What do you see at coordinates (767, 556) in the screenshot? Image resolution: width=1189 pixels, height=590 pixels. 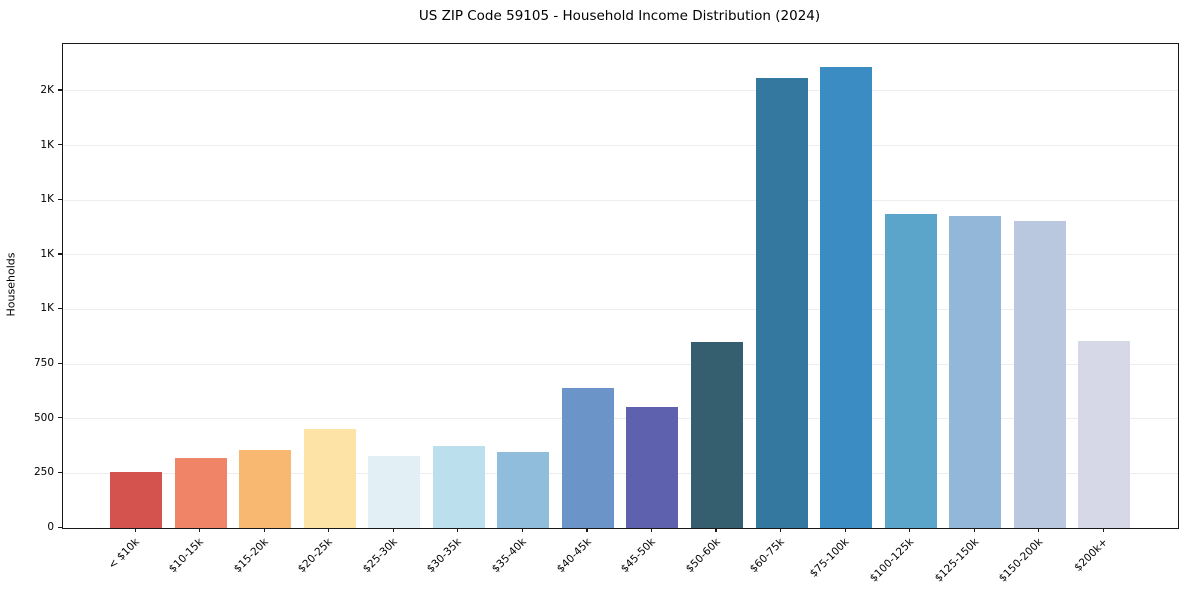 I see `x-tick-label: $60-75k` at bounding box center [767, 556].